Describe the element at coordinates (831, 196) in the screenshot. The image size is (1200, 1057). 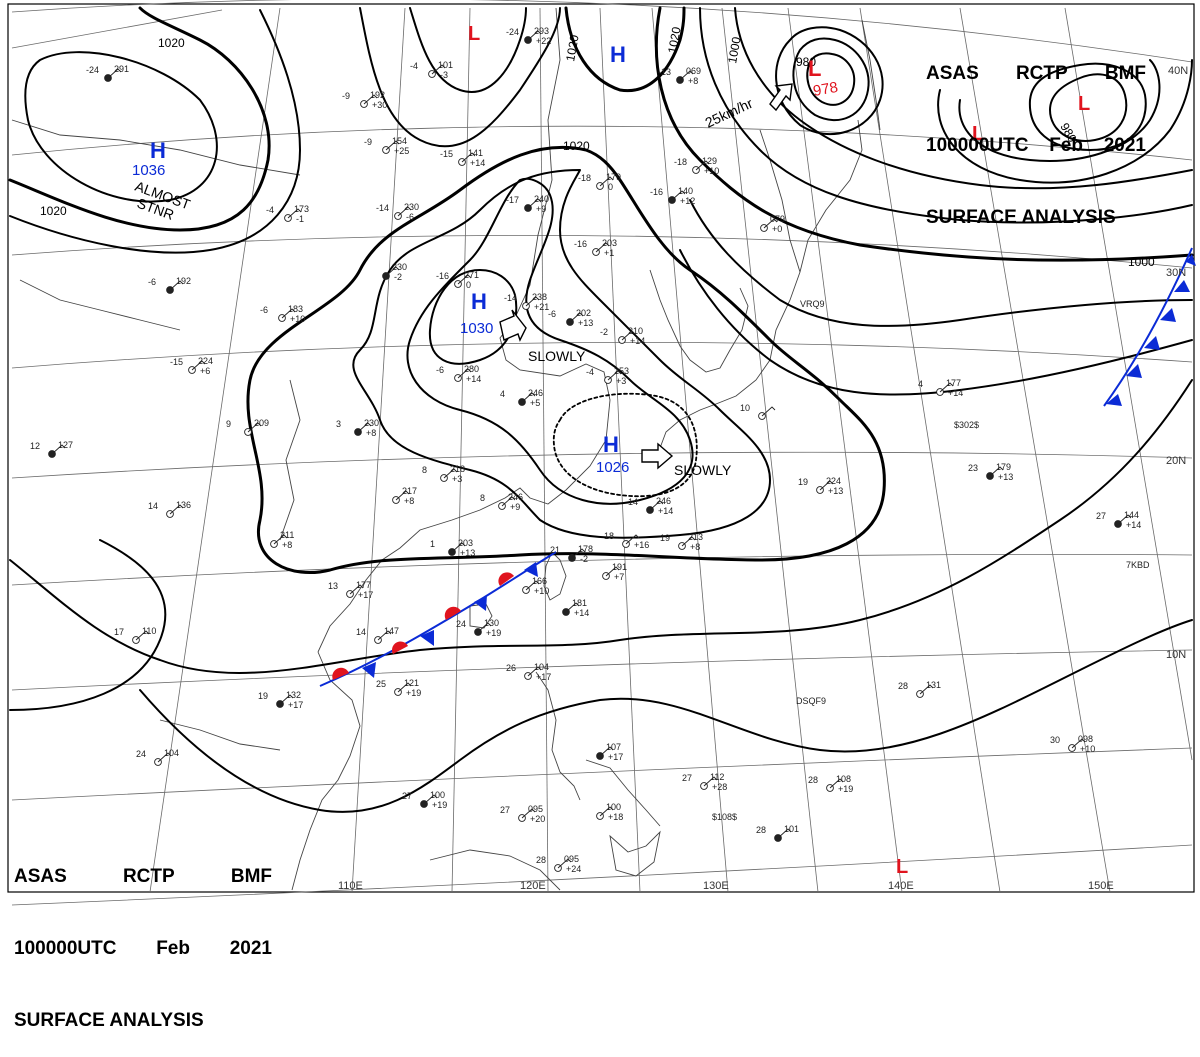
I see `coast-japan-east` at that location.